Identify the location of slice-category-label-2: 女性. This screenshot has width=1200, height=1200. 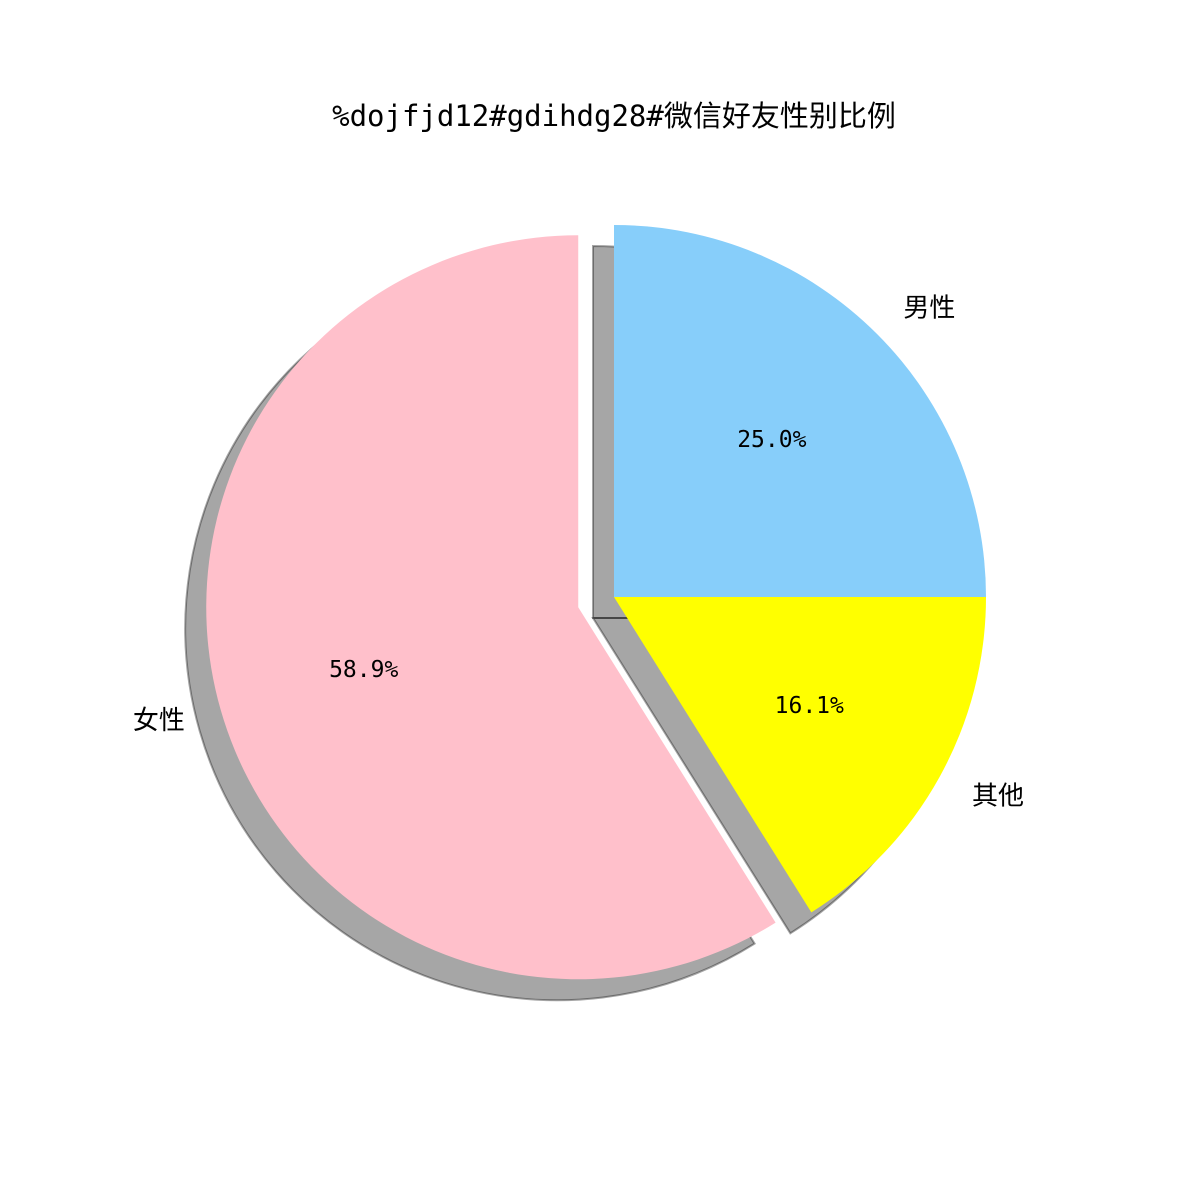
(159, 721).